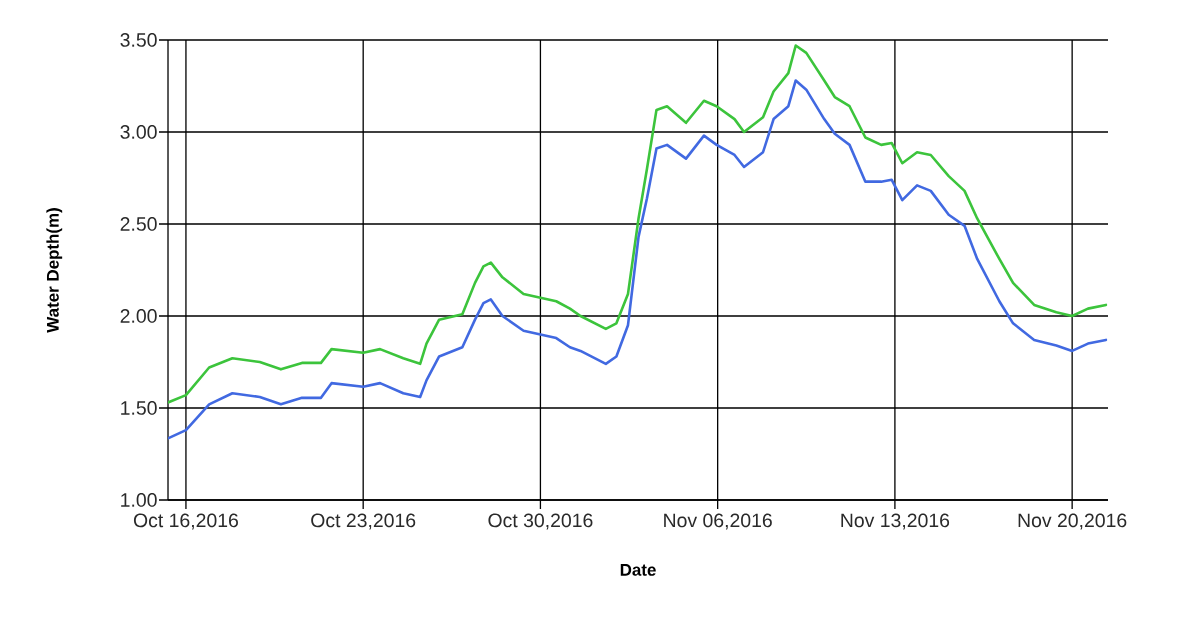 The image size is (1200, 630). I want to click on x-tick-label: Oct 16,2016, so click(185, 521).